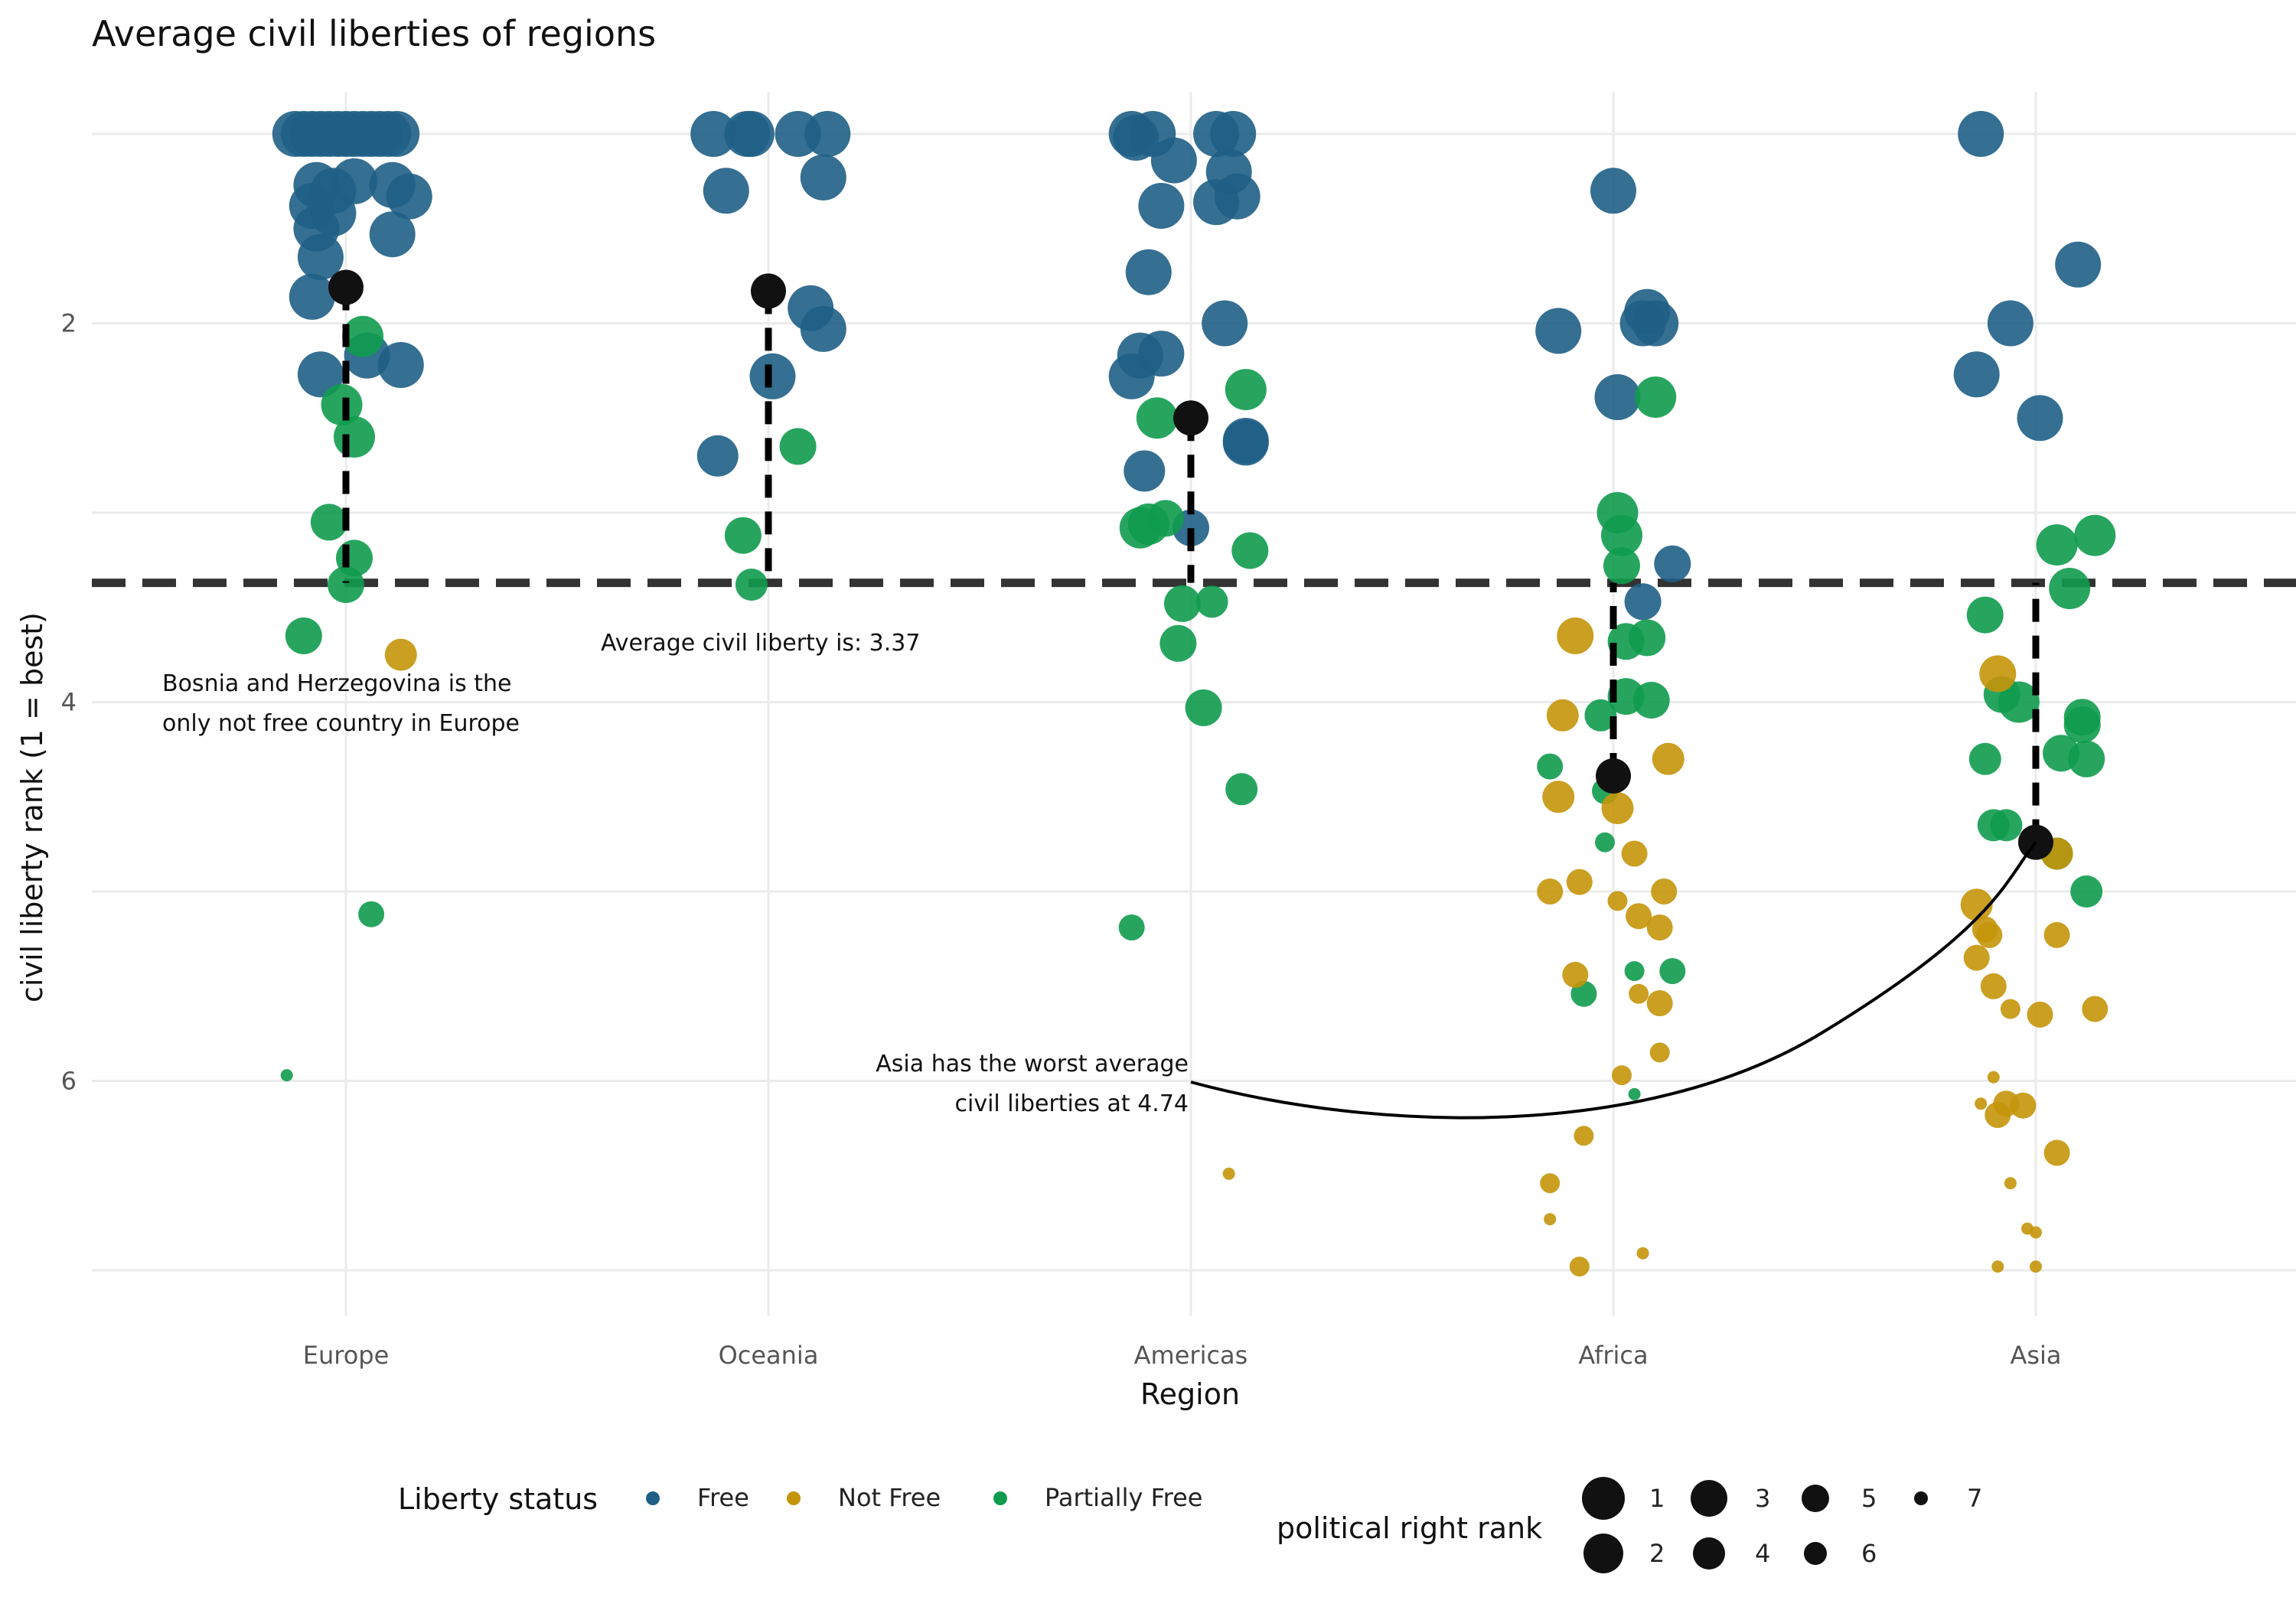  I want to click on x-axis-title: Region, so click(1190, 1394).